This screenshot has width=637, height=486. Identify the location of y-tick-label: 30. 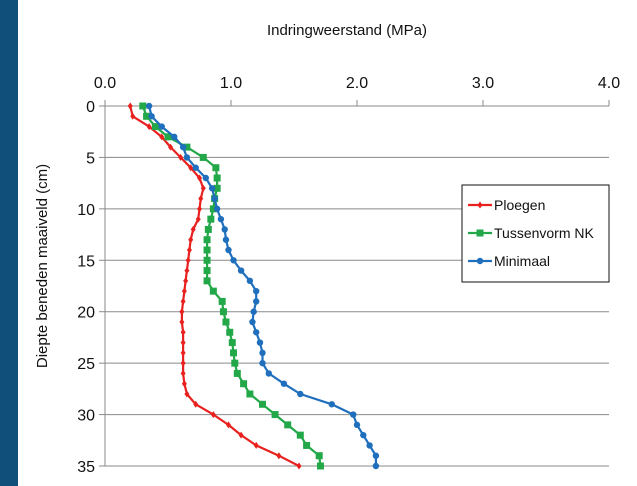
(86, 416).